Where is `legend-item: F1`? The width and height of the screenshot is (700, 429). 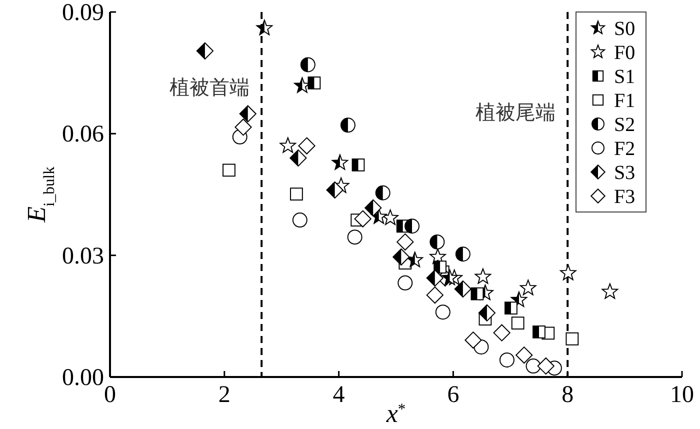
legend-item: F1 is located at coordinates (614, 101).